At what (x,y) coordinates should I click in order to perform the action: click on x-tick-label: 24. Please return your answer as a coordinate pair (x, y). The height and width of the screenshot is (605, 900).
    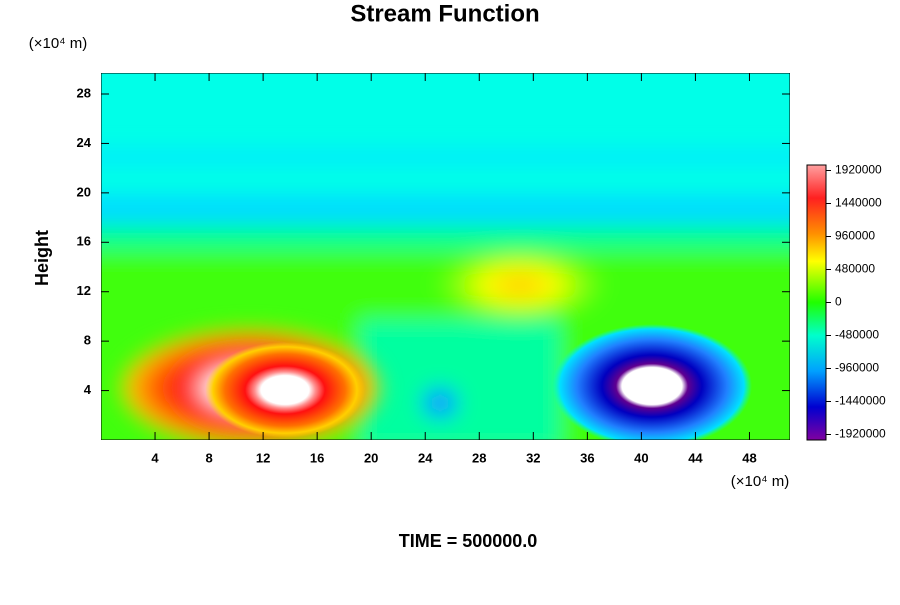
    Looking at the image, I should click on (425, 457).